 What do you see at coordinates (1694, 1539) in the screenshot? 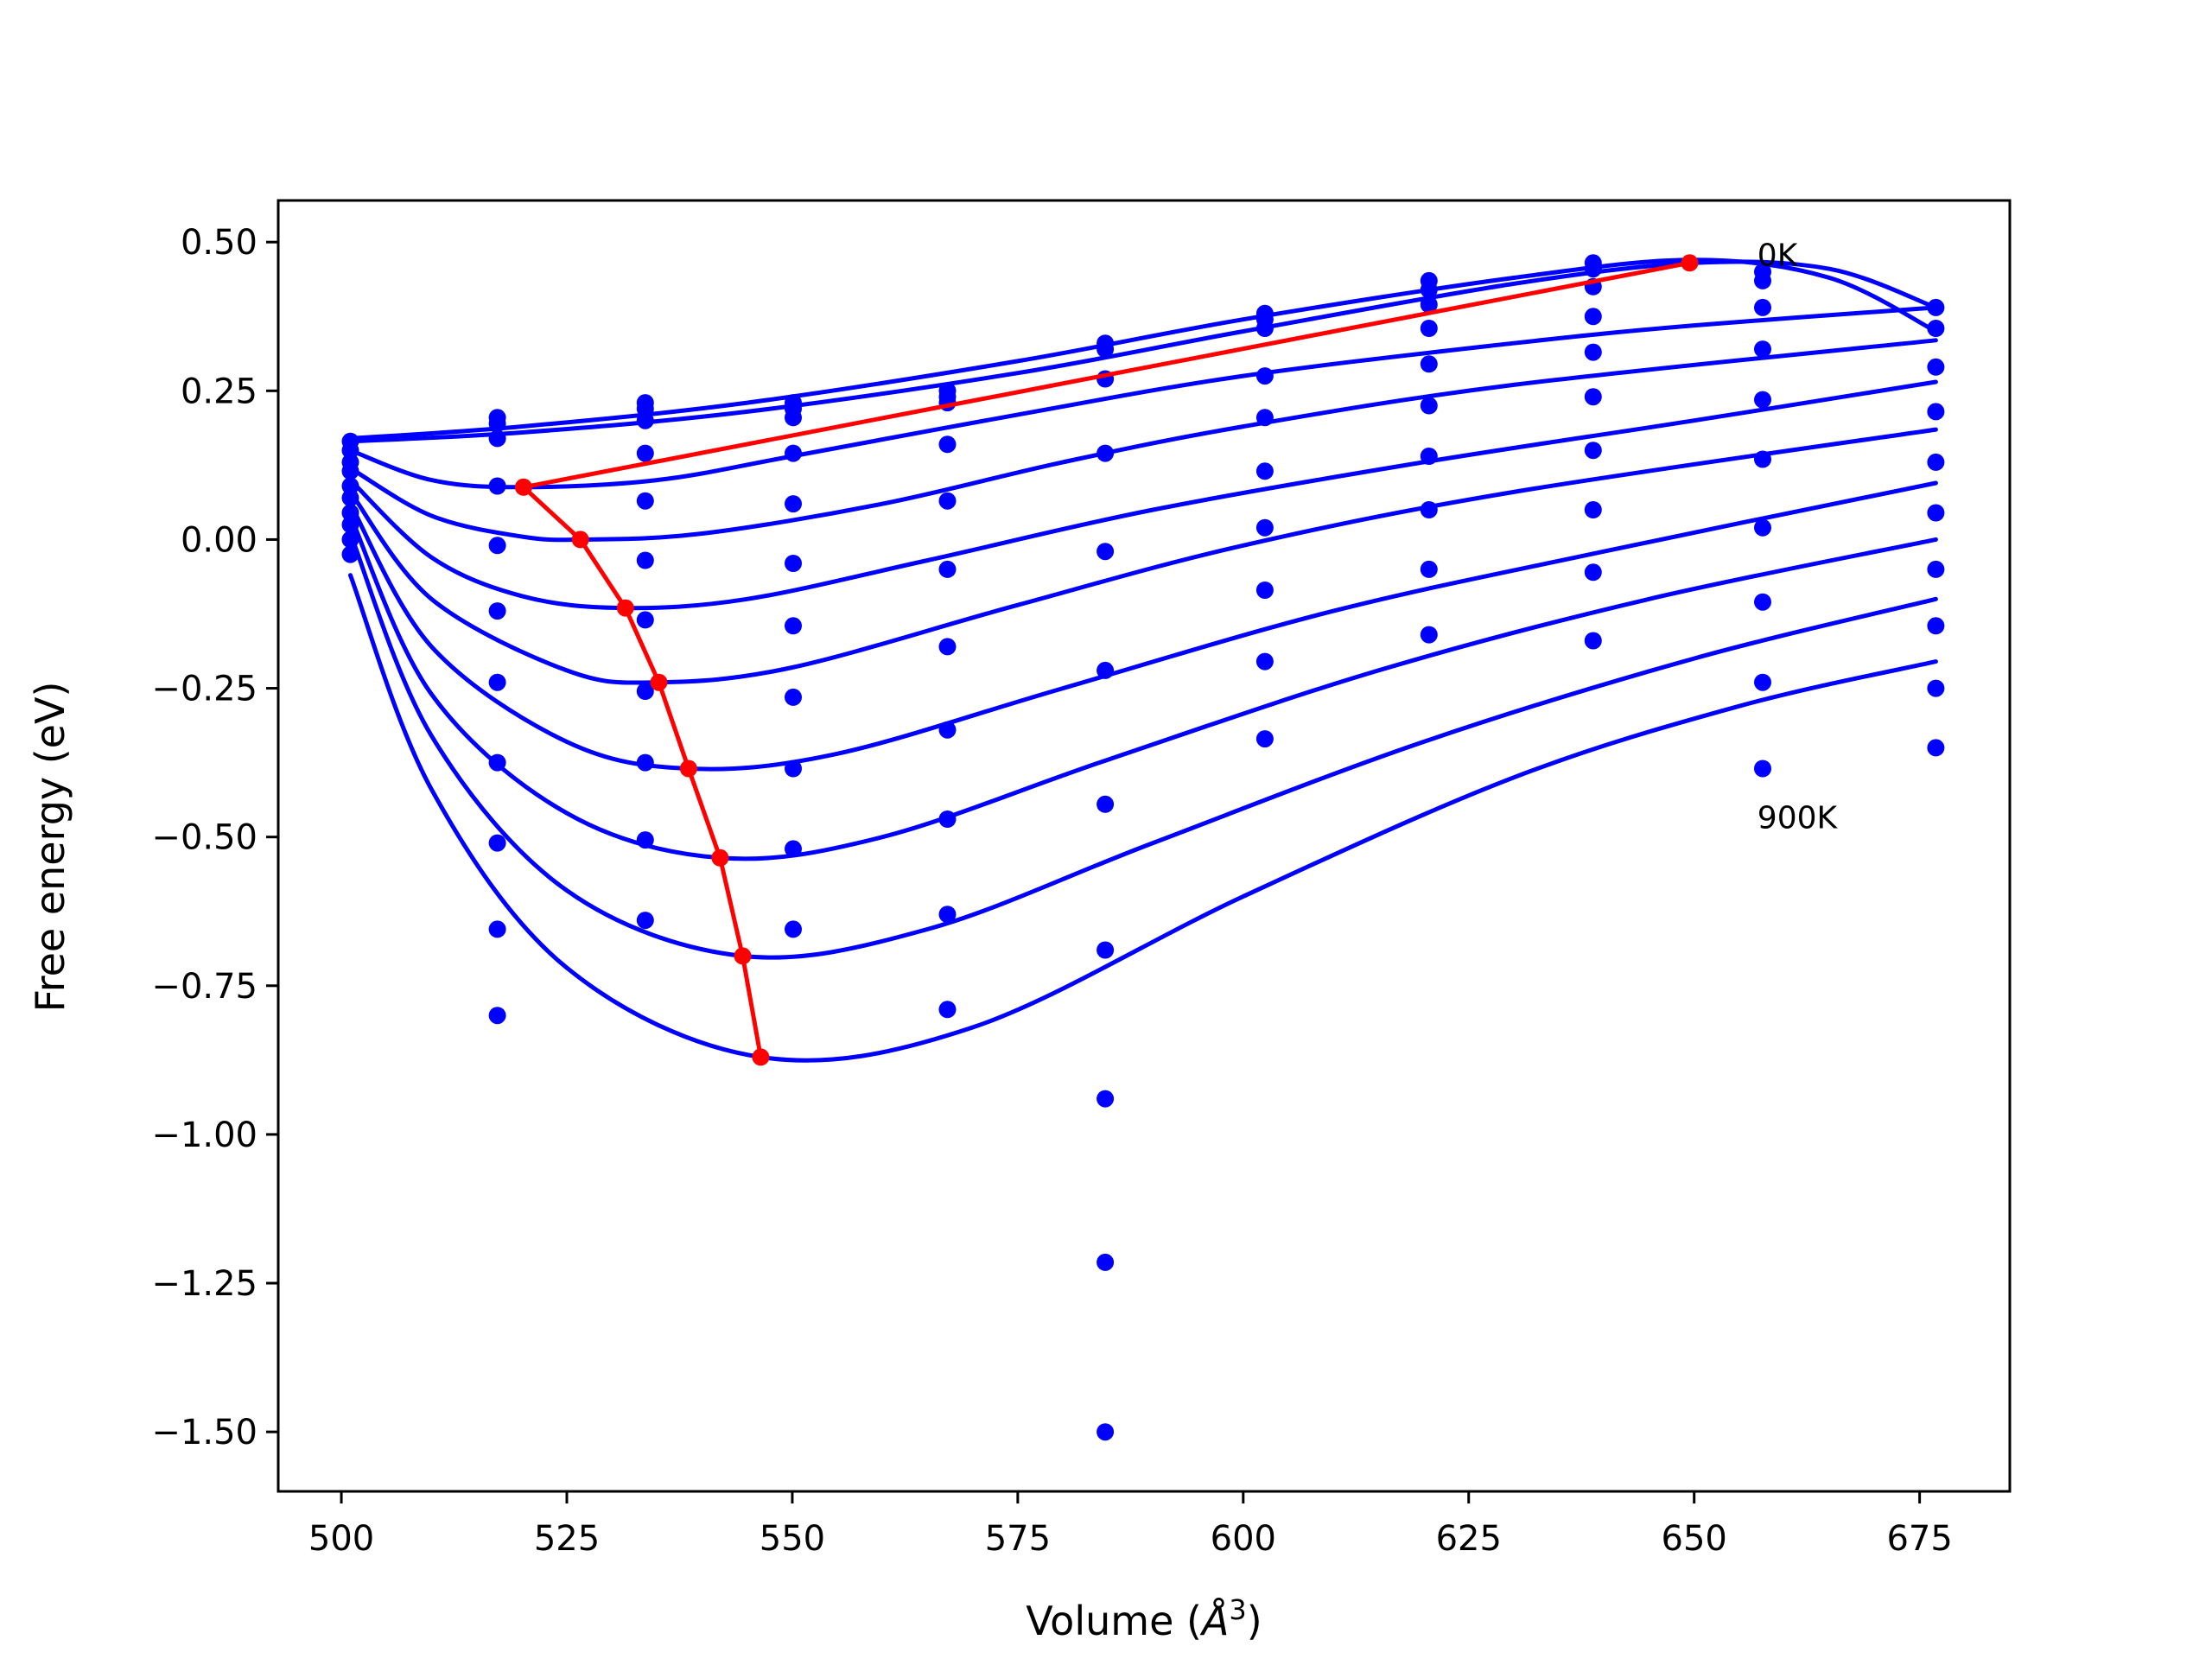
I see `x-tick-label: 650` at bounding box center [1694, 1539].